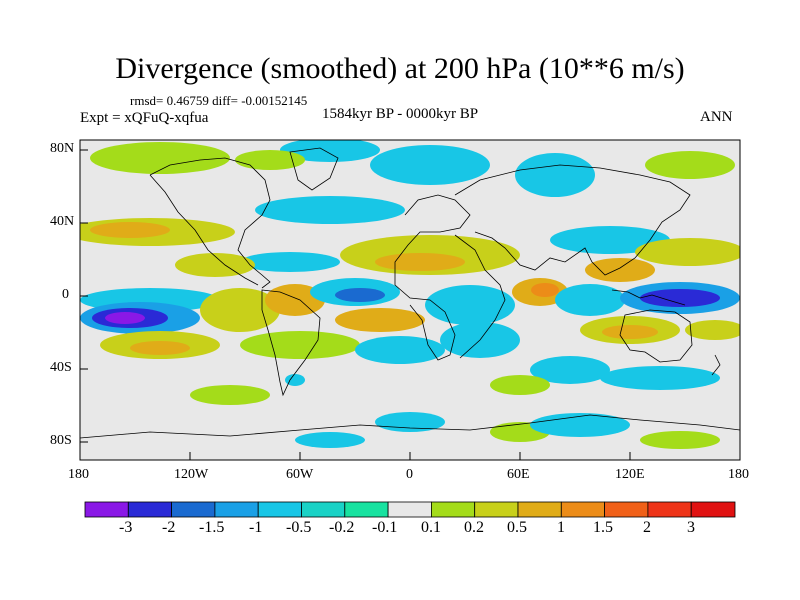 The height and width of the screenshot is (600, 800). What do you see at coordinates (144, 118) in the screenshot?
I see `experiment-label: Expt = xQFuQ-xqfua` at bounding box center [144, 118].